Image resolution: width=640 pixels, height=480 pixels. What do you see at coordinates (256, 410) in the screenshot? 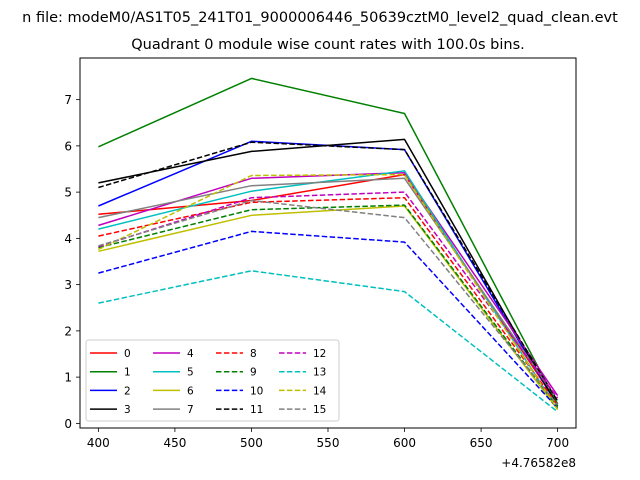
I see `legend-label: 11` at bounding box center [256, 410].